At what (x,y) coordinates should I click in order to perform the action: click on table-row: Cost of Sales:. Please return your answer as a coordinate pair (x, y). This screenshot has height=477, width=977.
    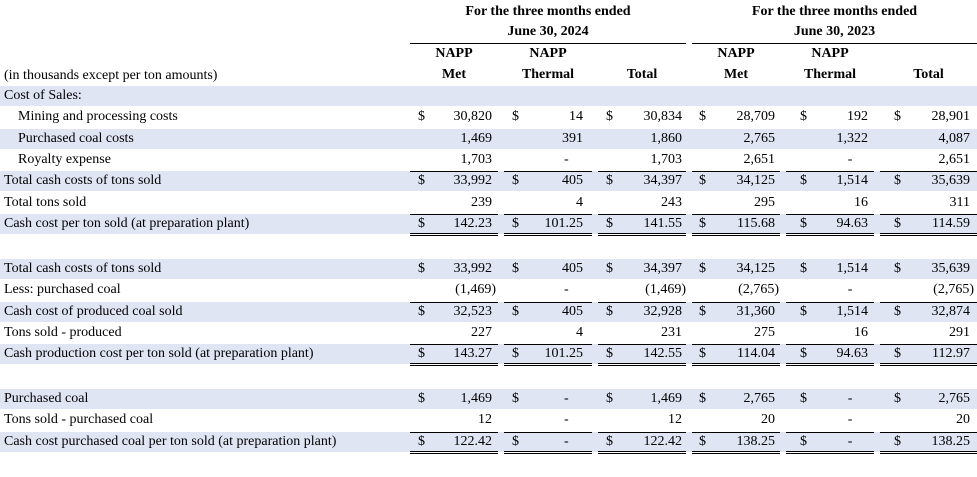
    Looking at the image, I should click on (488, 96).